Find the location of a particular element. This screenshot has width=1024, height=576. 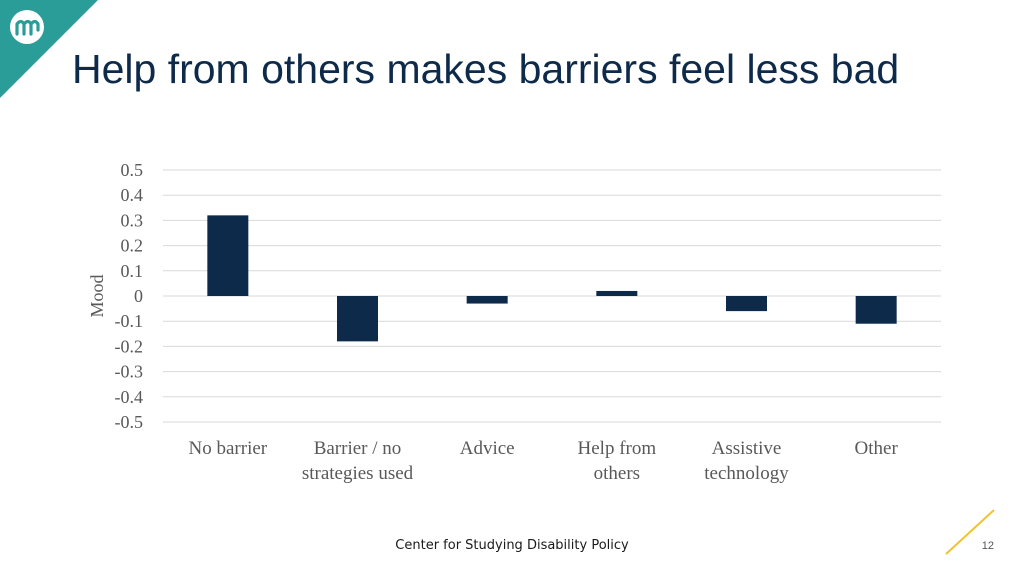

category-label: Advice is located at coordinates (487, 448).